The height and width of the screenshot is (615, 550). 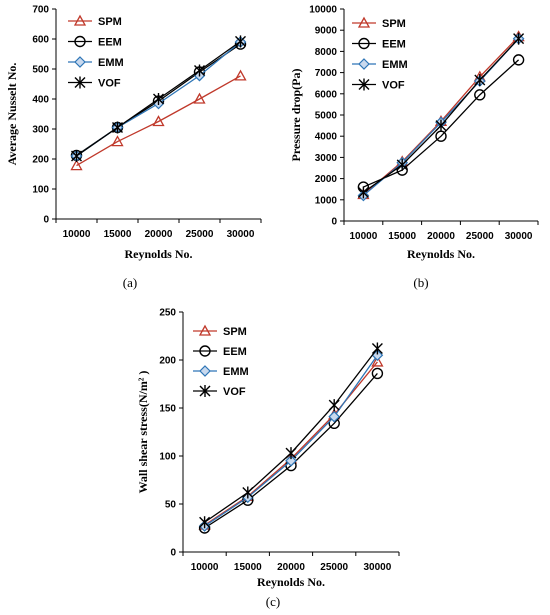 What do you see at coordinates (95, 21) in the screenshot?
I see `legend-item-spm: SPM` at bounding box center [95, 21].